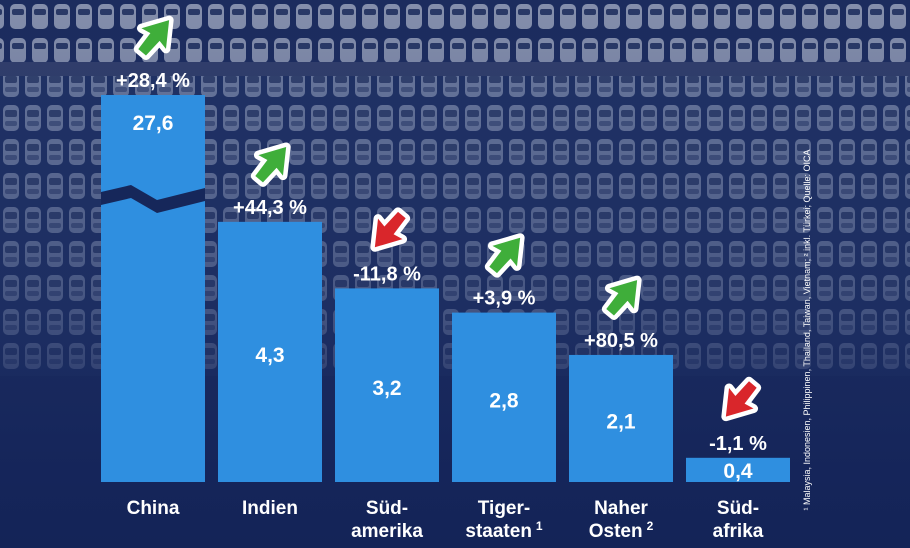 This screenshot has width=910, height=548. What do you see at coordinates (738, 508) in the screenshot?
I see `category-label-5: Süd-` at bounding box center [738, 508].